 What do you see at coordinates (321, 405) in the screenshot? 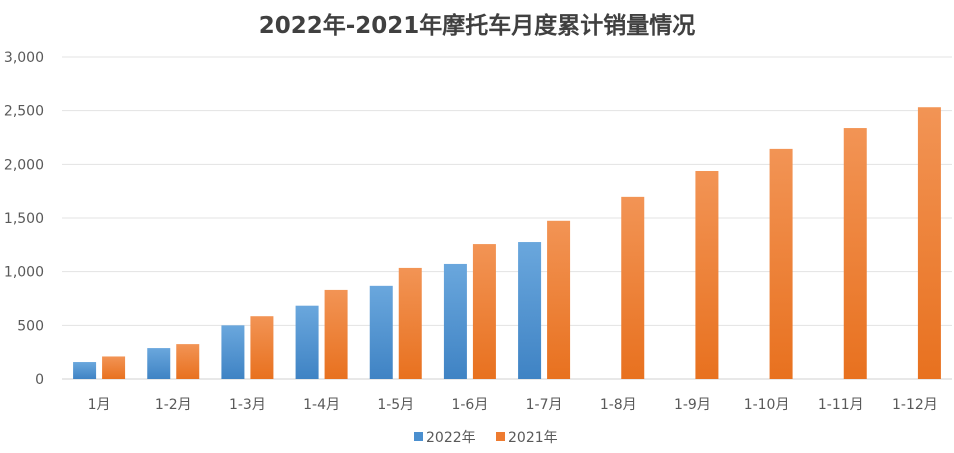
I see `x-tick-label: 1-4月` at bounding box center [321, 405].